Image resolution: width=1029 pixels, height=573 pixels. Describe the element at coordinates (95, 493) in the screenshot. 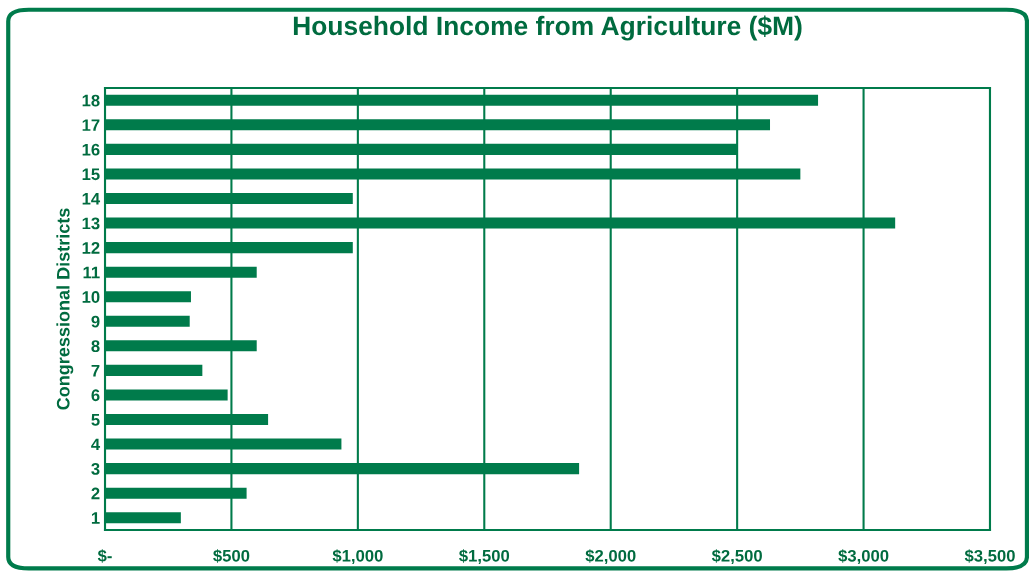

I see `y-tick-label: 2` at that location.